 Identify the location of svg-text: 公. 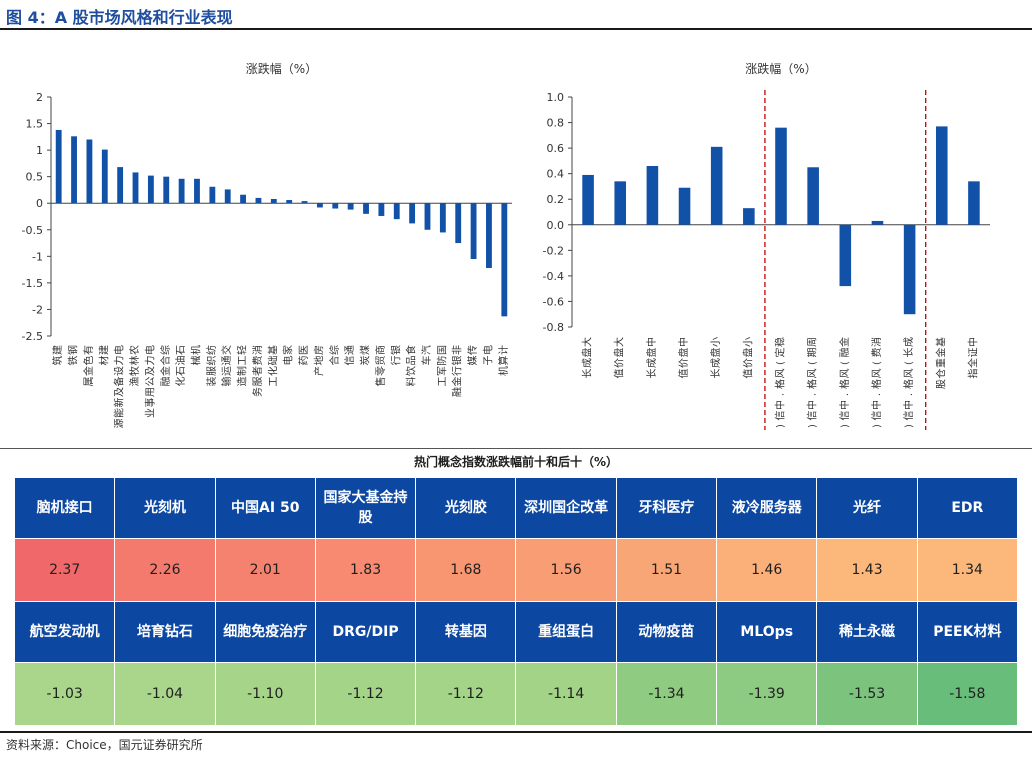
(150, 382).